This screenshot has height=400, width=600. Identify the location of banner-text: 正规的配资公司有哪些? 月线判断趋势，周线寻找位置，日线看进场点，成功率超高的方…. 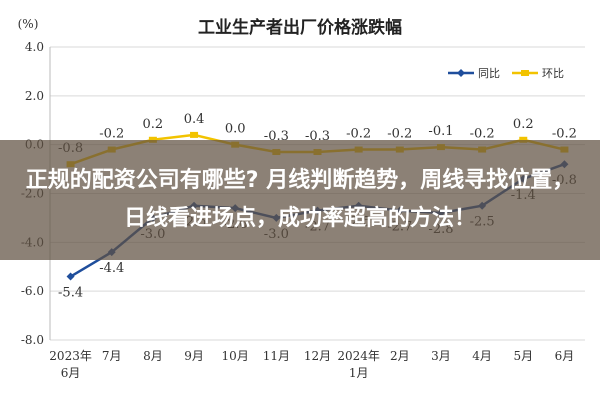
(300, 199).